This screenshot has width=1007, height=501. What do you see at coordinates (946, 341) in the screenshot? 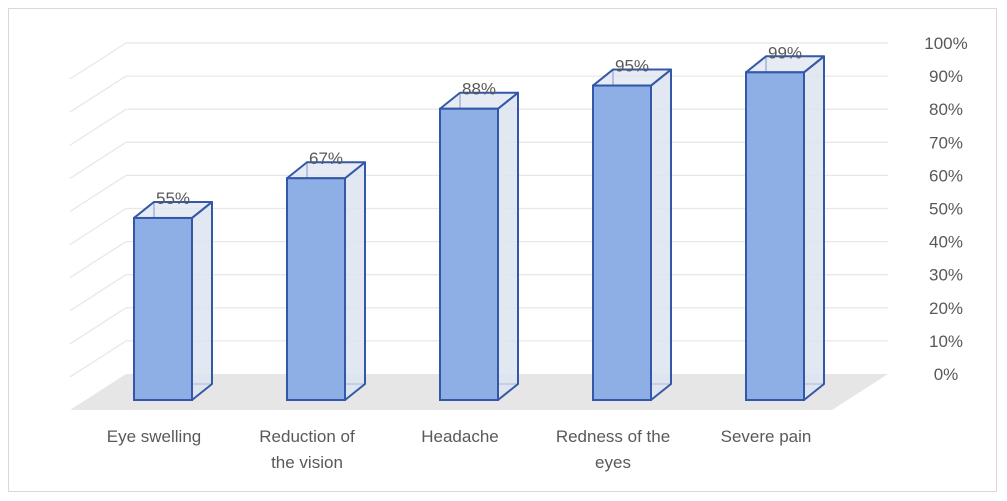
I see `y-tick-label: 10%` at bounding box center [946, 341].